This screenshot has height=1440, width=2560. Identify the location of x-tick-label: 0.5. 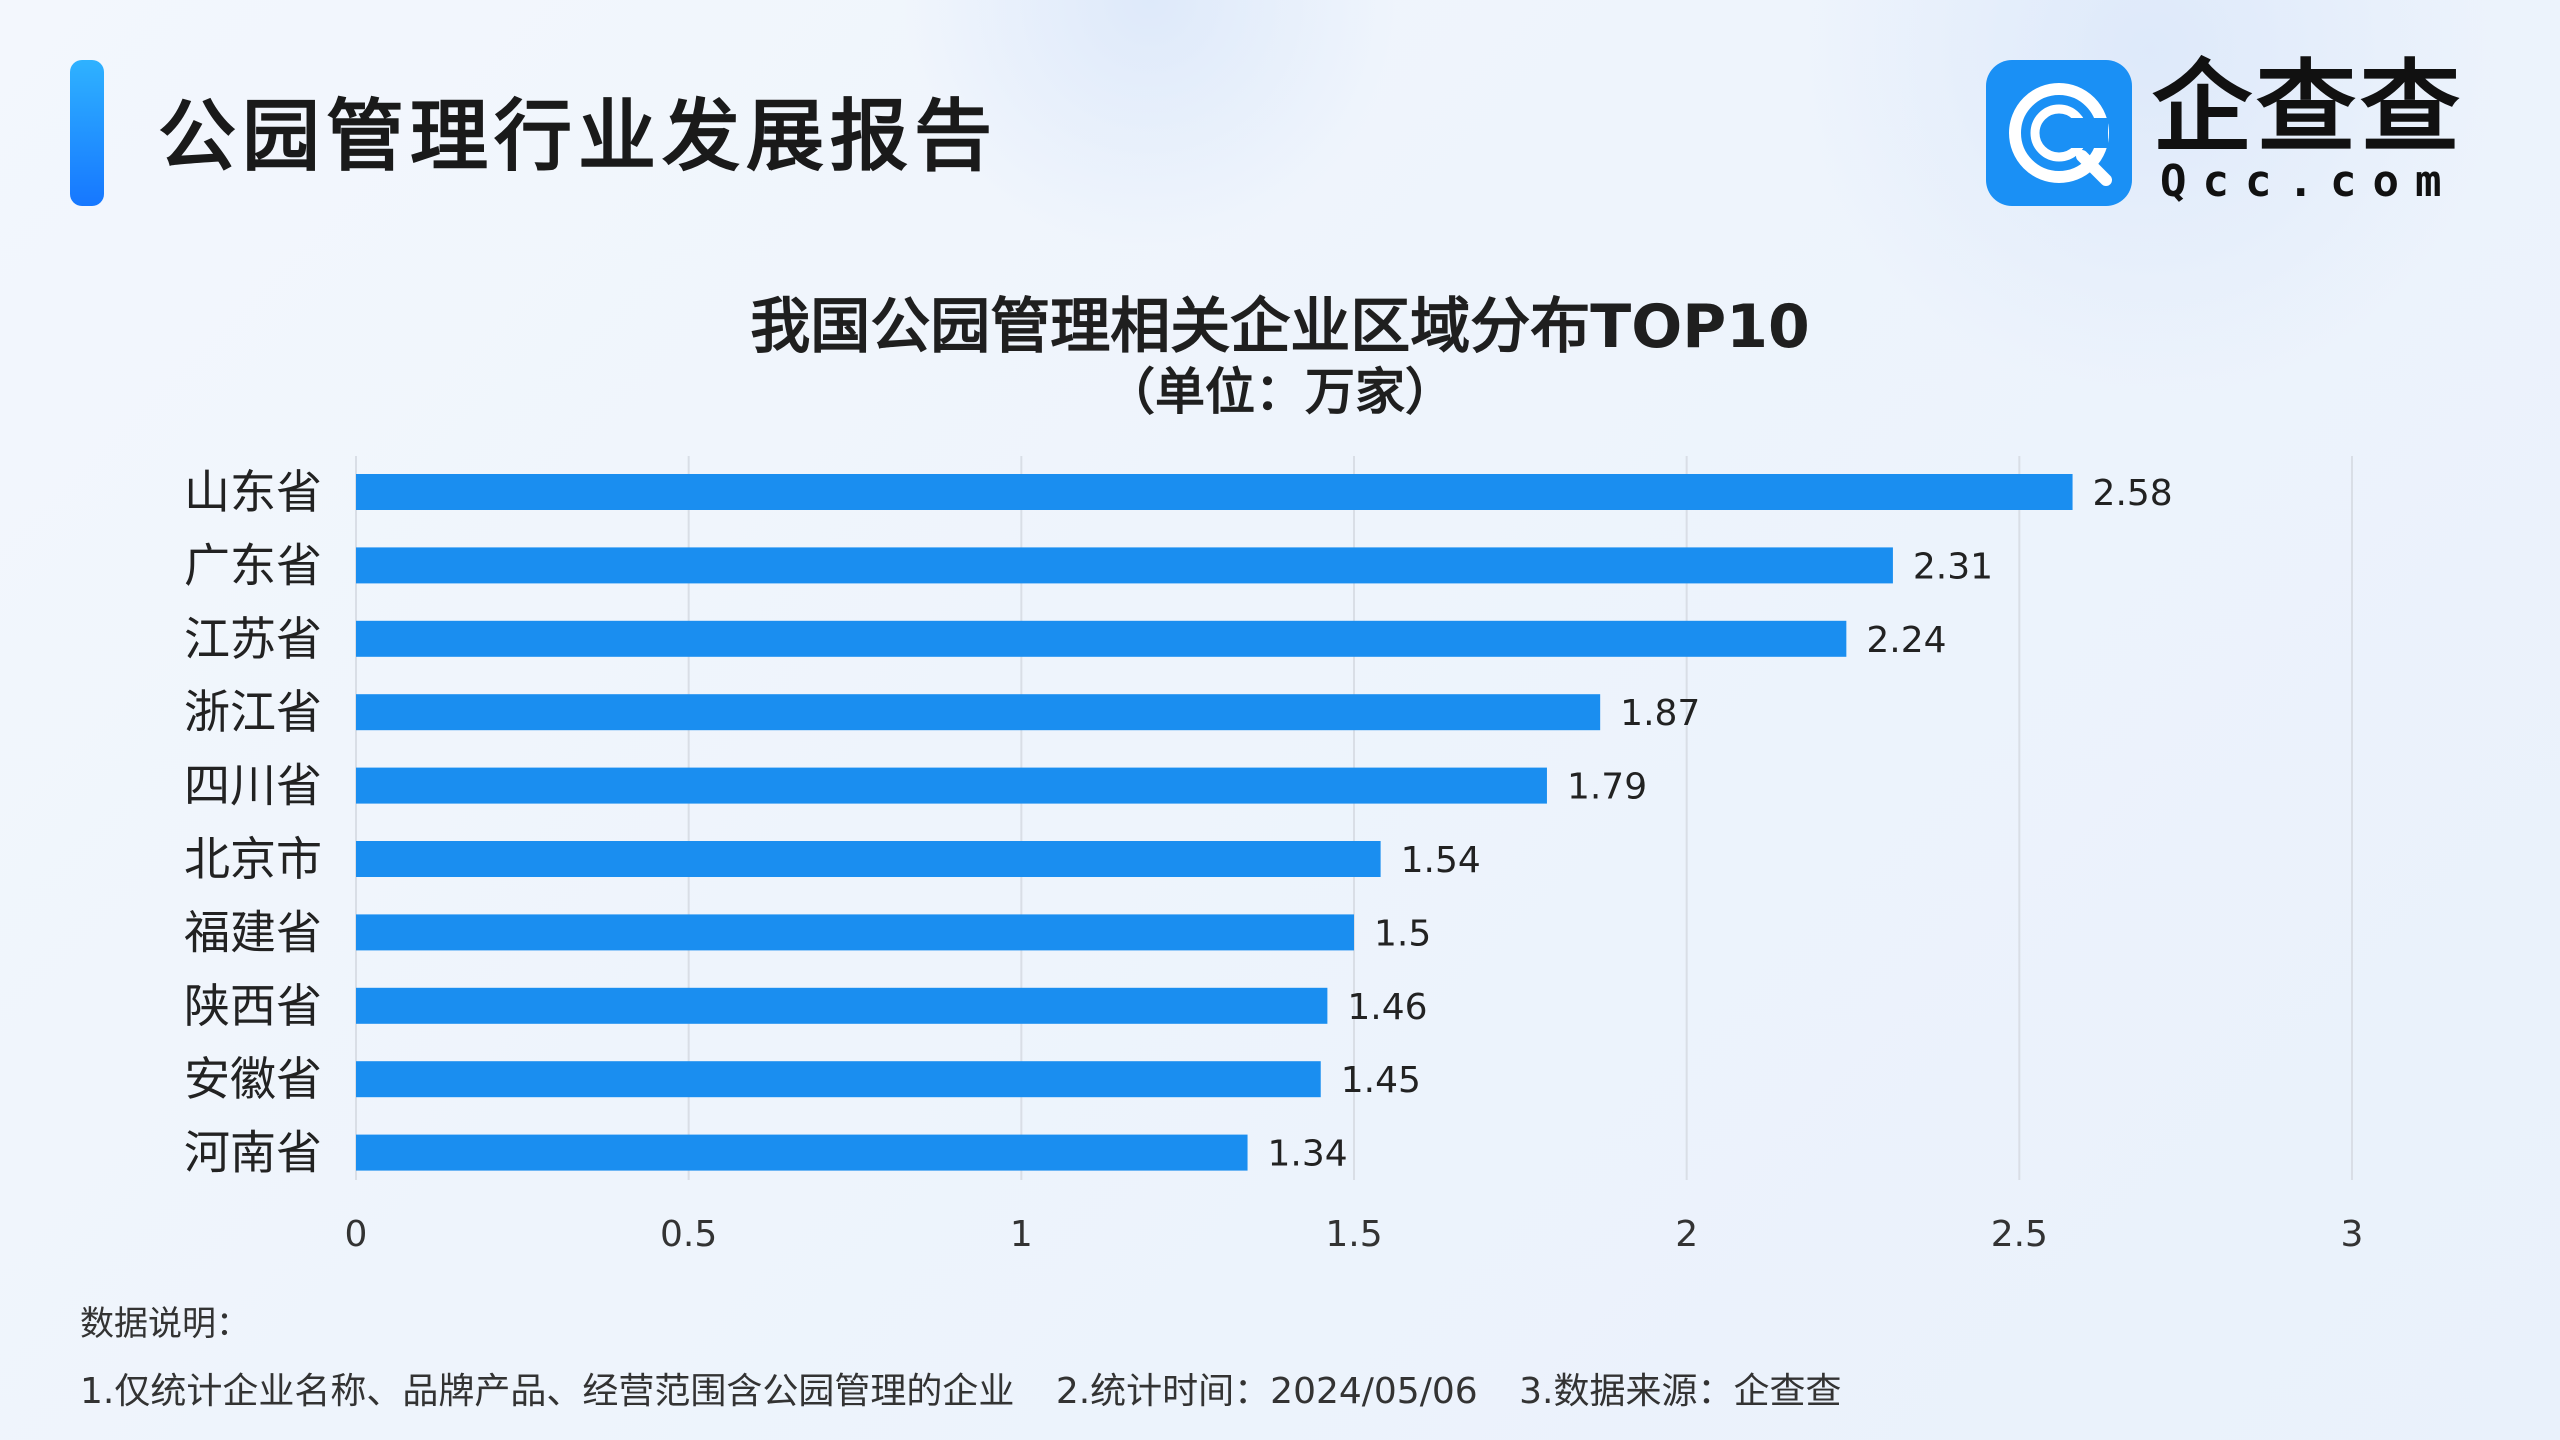
(688, 1234).